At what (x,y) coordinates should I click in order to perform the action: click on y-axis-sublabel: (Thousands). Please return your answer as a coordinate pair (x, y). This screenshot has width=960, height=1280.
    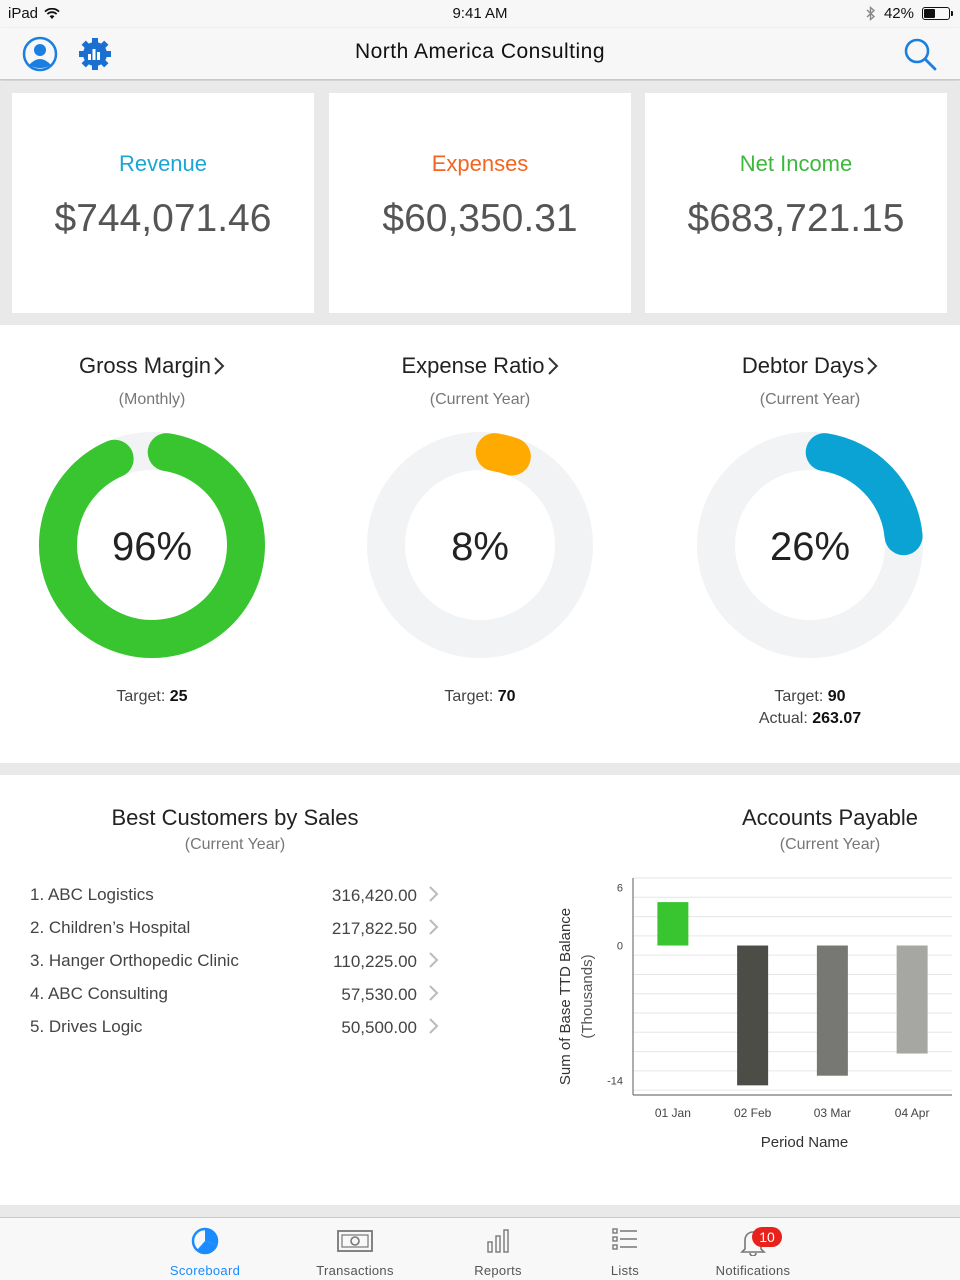
    Looking at the image, I should click on (587, 996).